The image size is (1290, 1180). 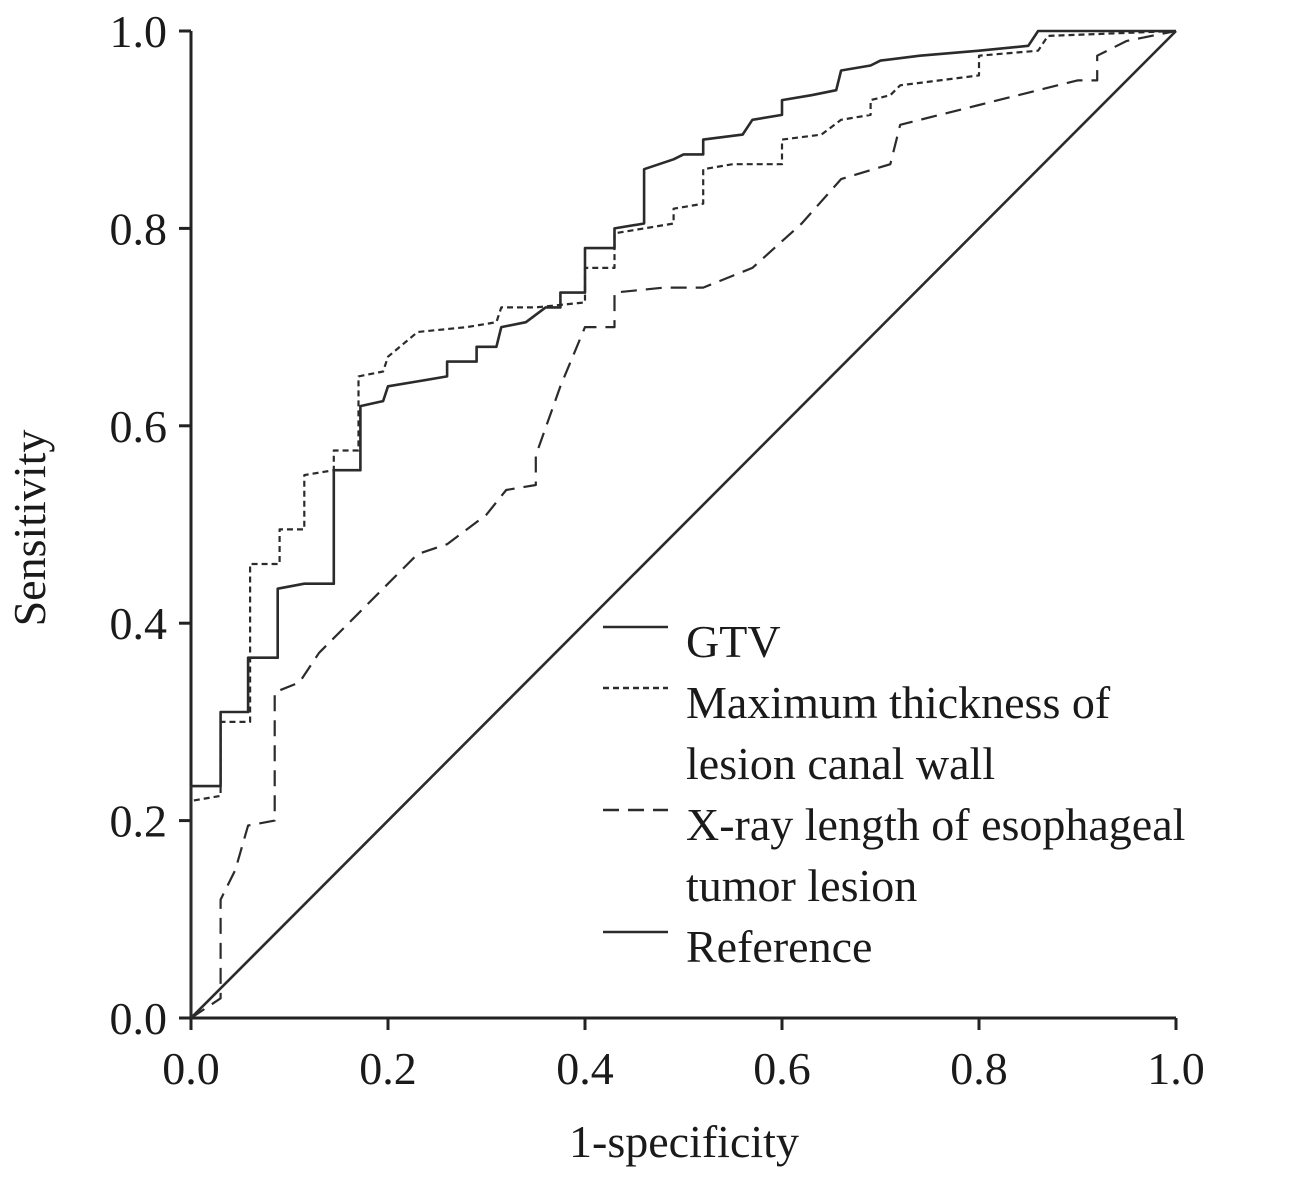 What do you see at coordinates (979, 1068) in the screenshot?
I see `x-tick-label: 0.8` at bounding box center [979, 1068].